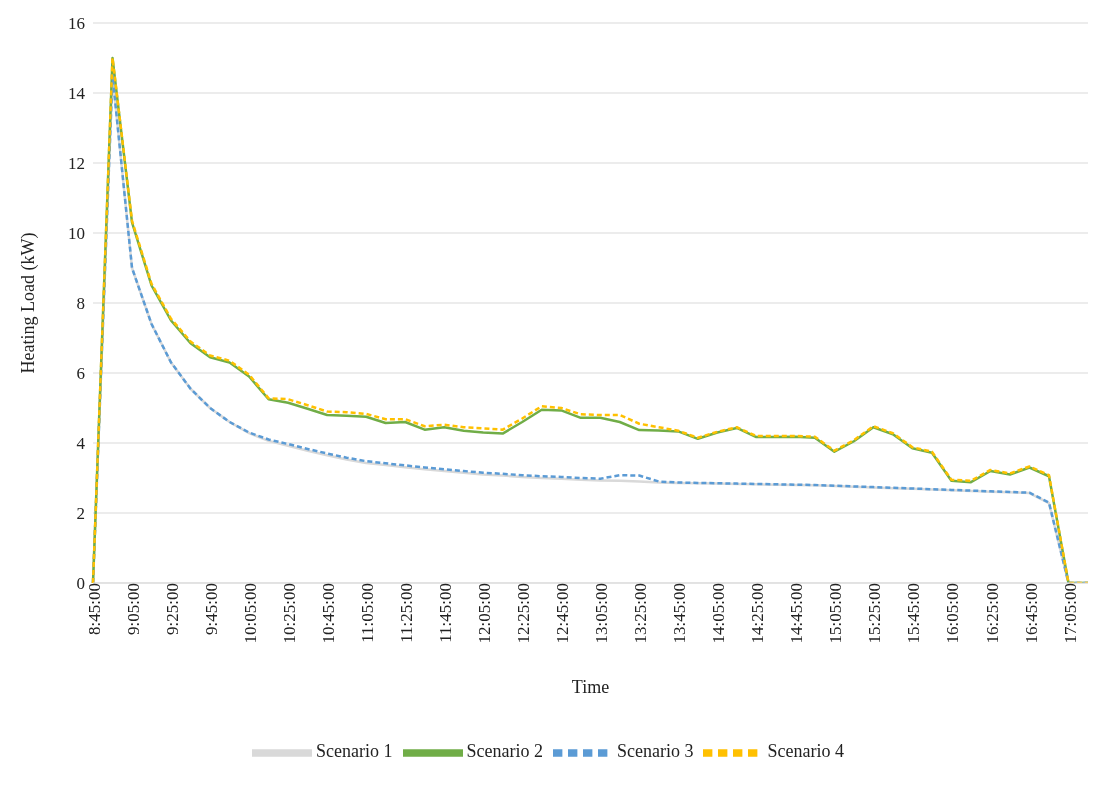  Describe the element at coordinates (655, 751) in the screenshot. I see `legend-label: Scenario 3` at that location.